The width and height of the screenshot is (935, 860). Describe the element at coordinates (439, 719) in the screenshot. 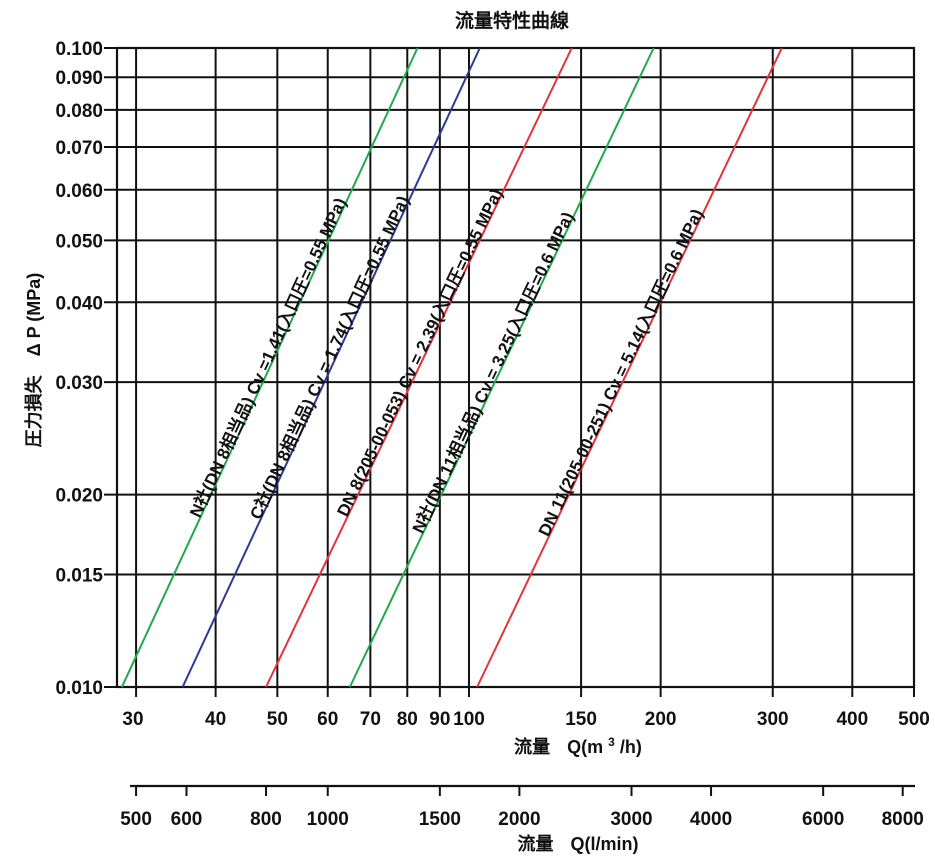

I see `x-tick-label: 90` at that location.